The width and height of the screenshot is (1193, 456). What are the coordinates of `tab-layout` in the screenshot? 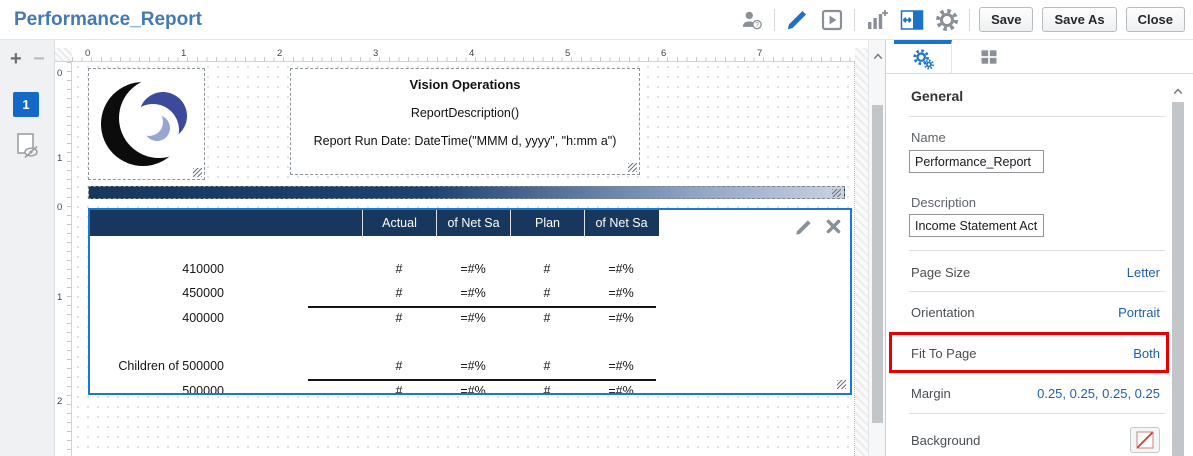 It's located at (989, 57).